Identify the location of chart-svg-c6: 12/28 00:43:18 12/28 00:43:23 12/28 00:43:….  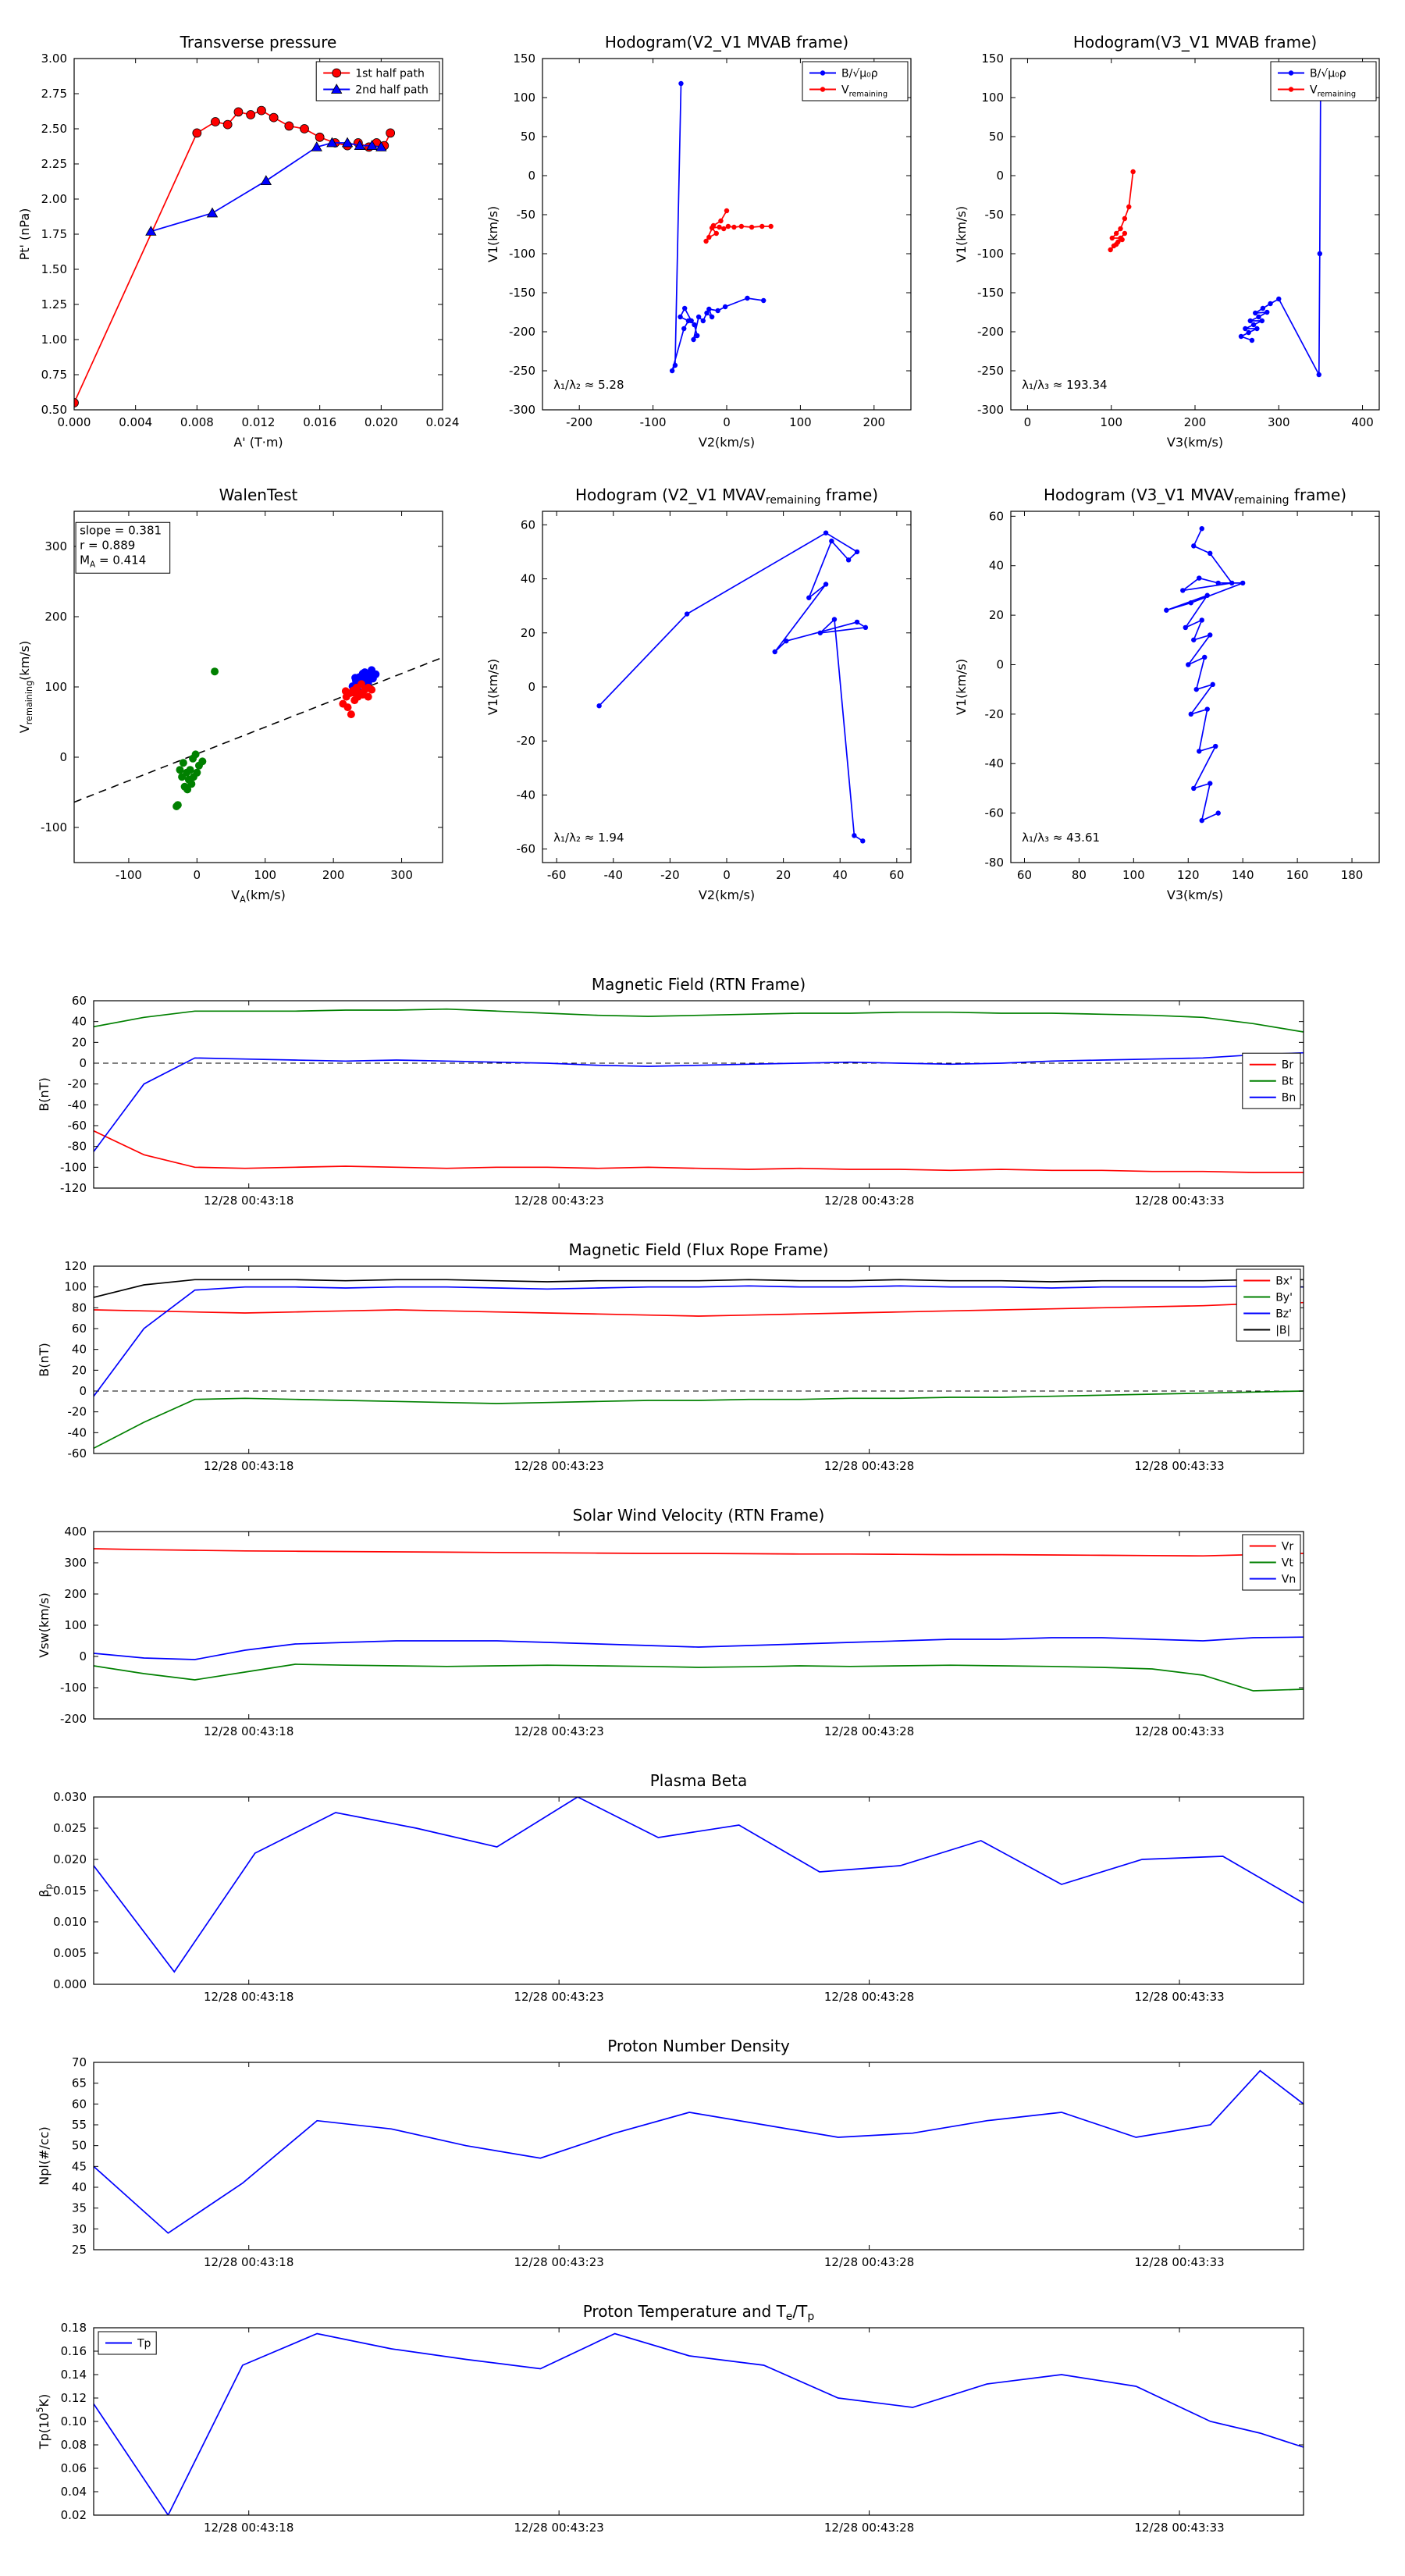
(671, 1091).